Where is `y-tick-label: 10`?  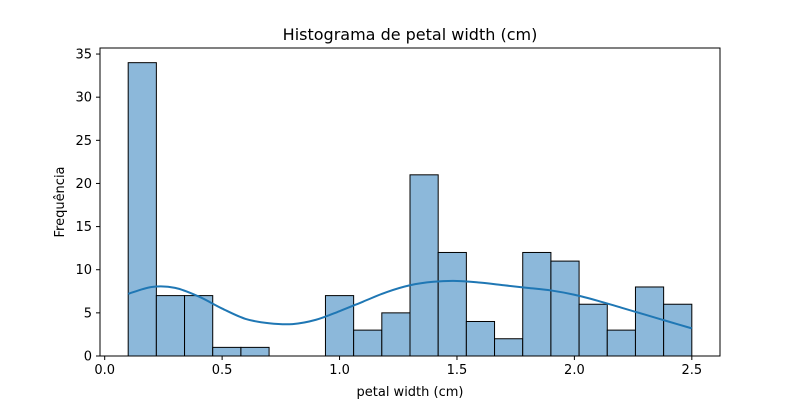
y-tick-label: 10 is located at coordinates (83, 270).